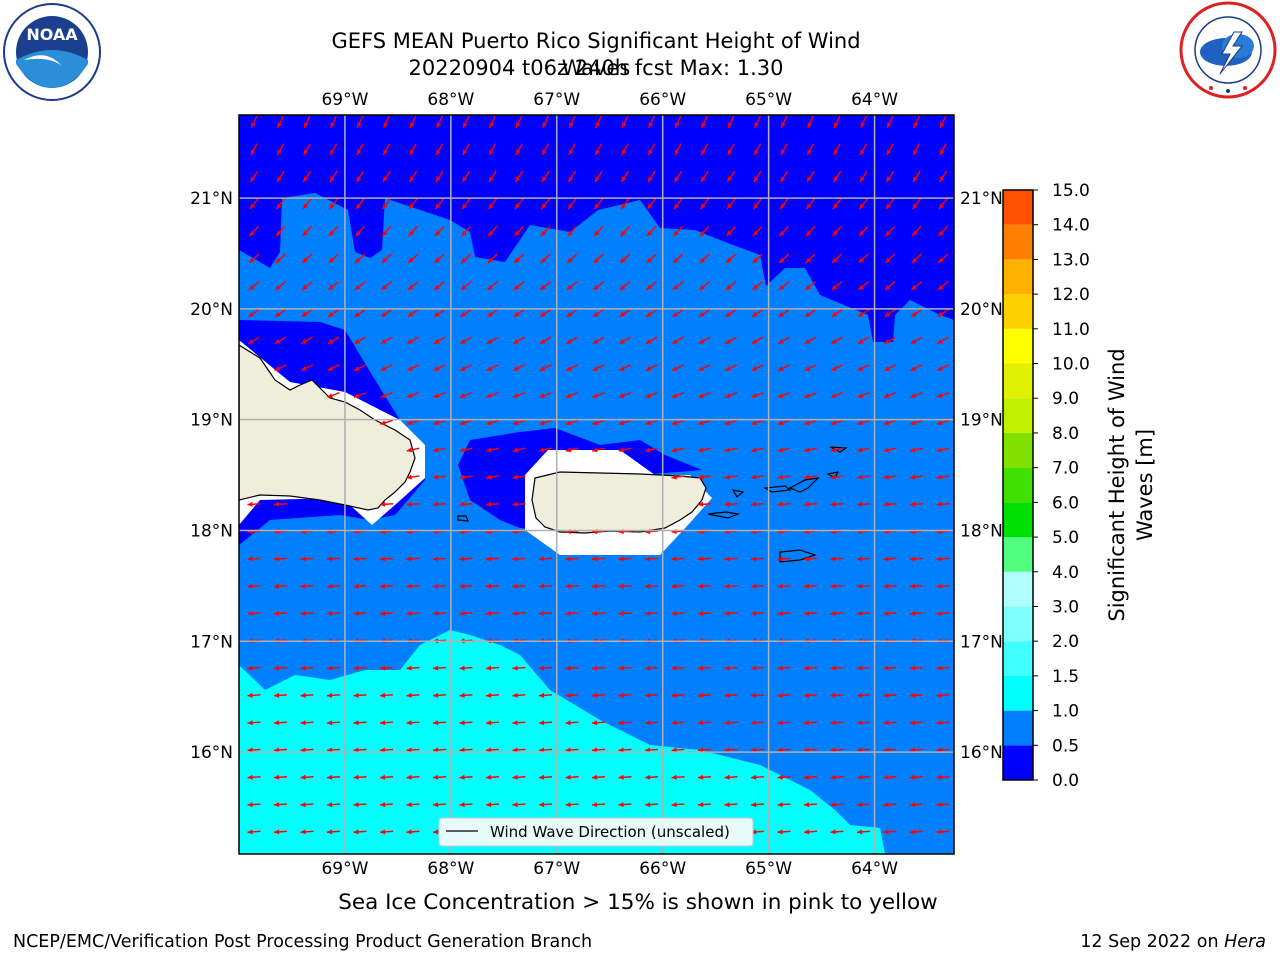 The height and width of the screenshot is (960, 1280). Describe the element at coordinates (211, 421) in the screenshot. I see `lat-tick-left: 19°N` at that location.